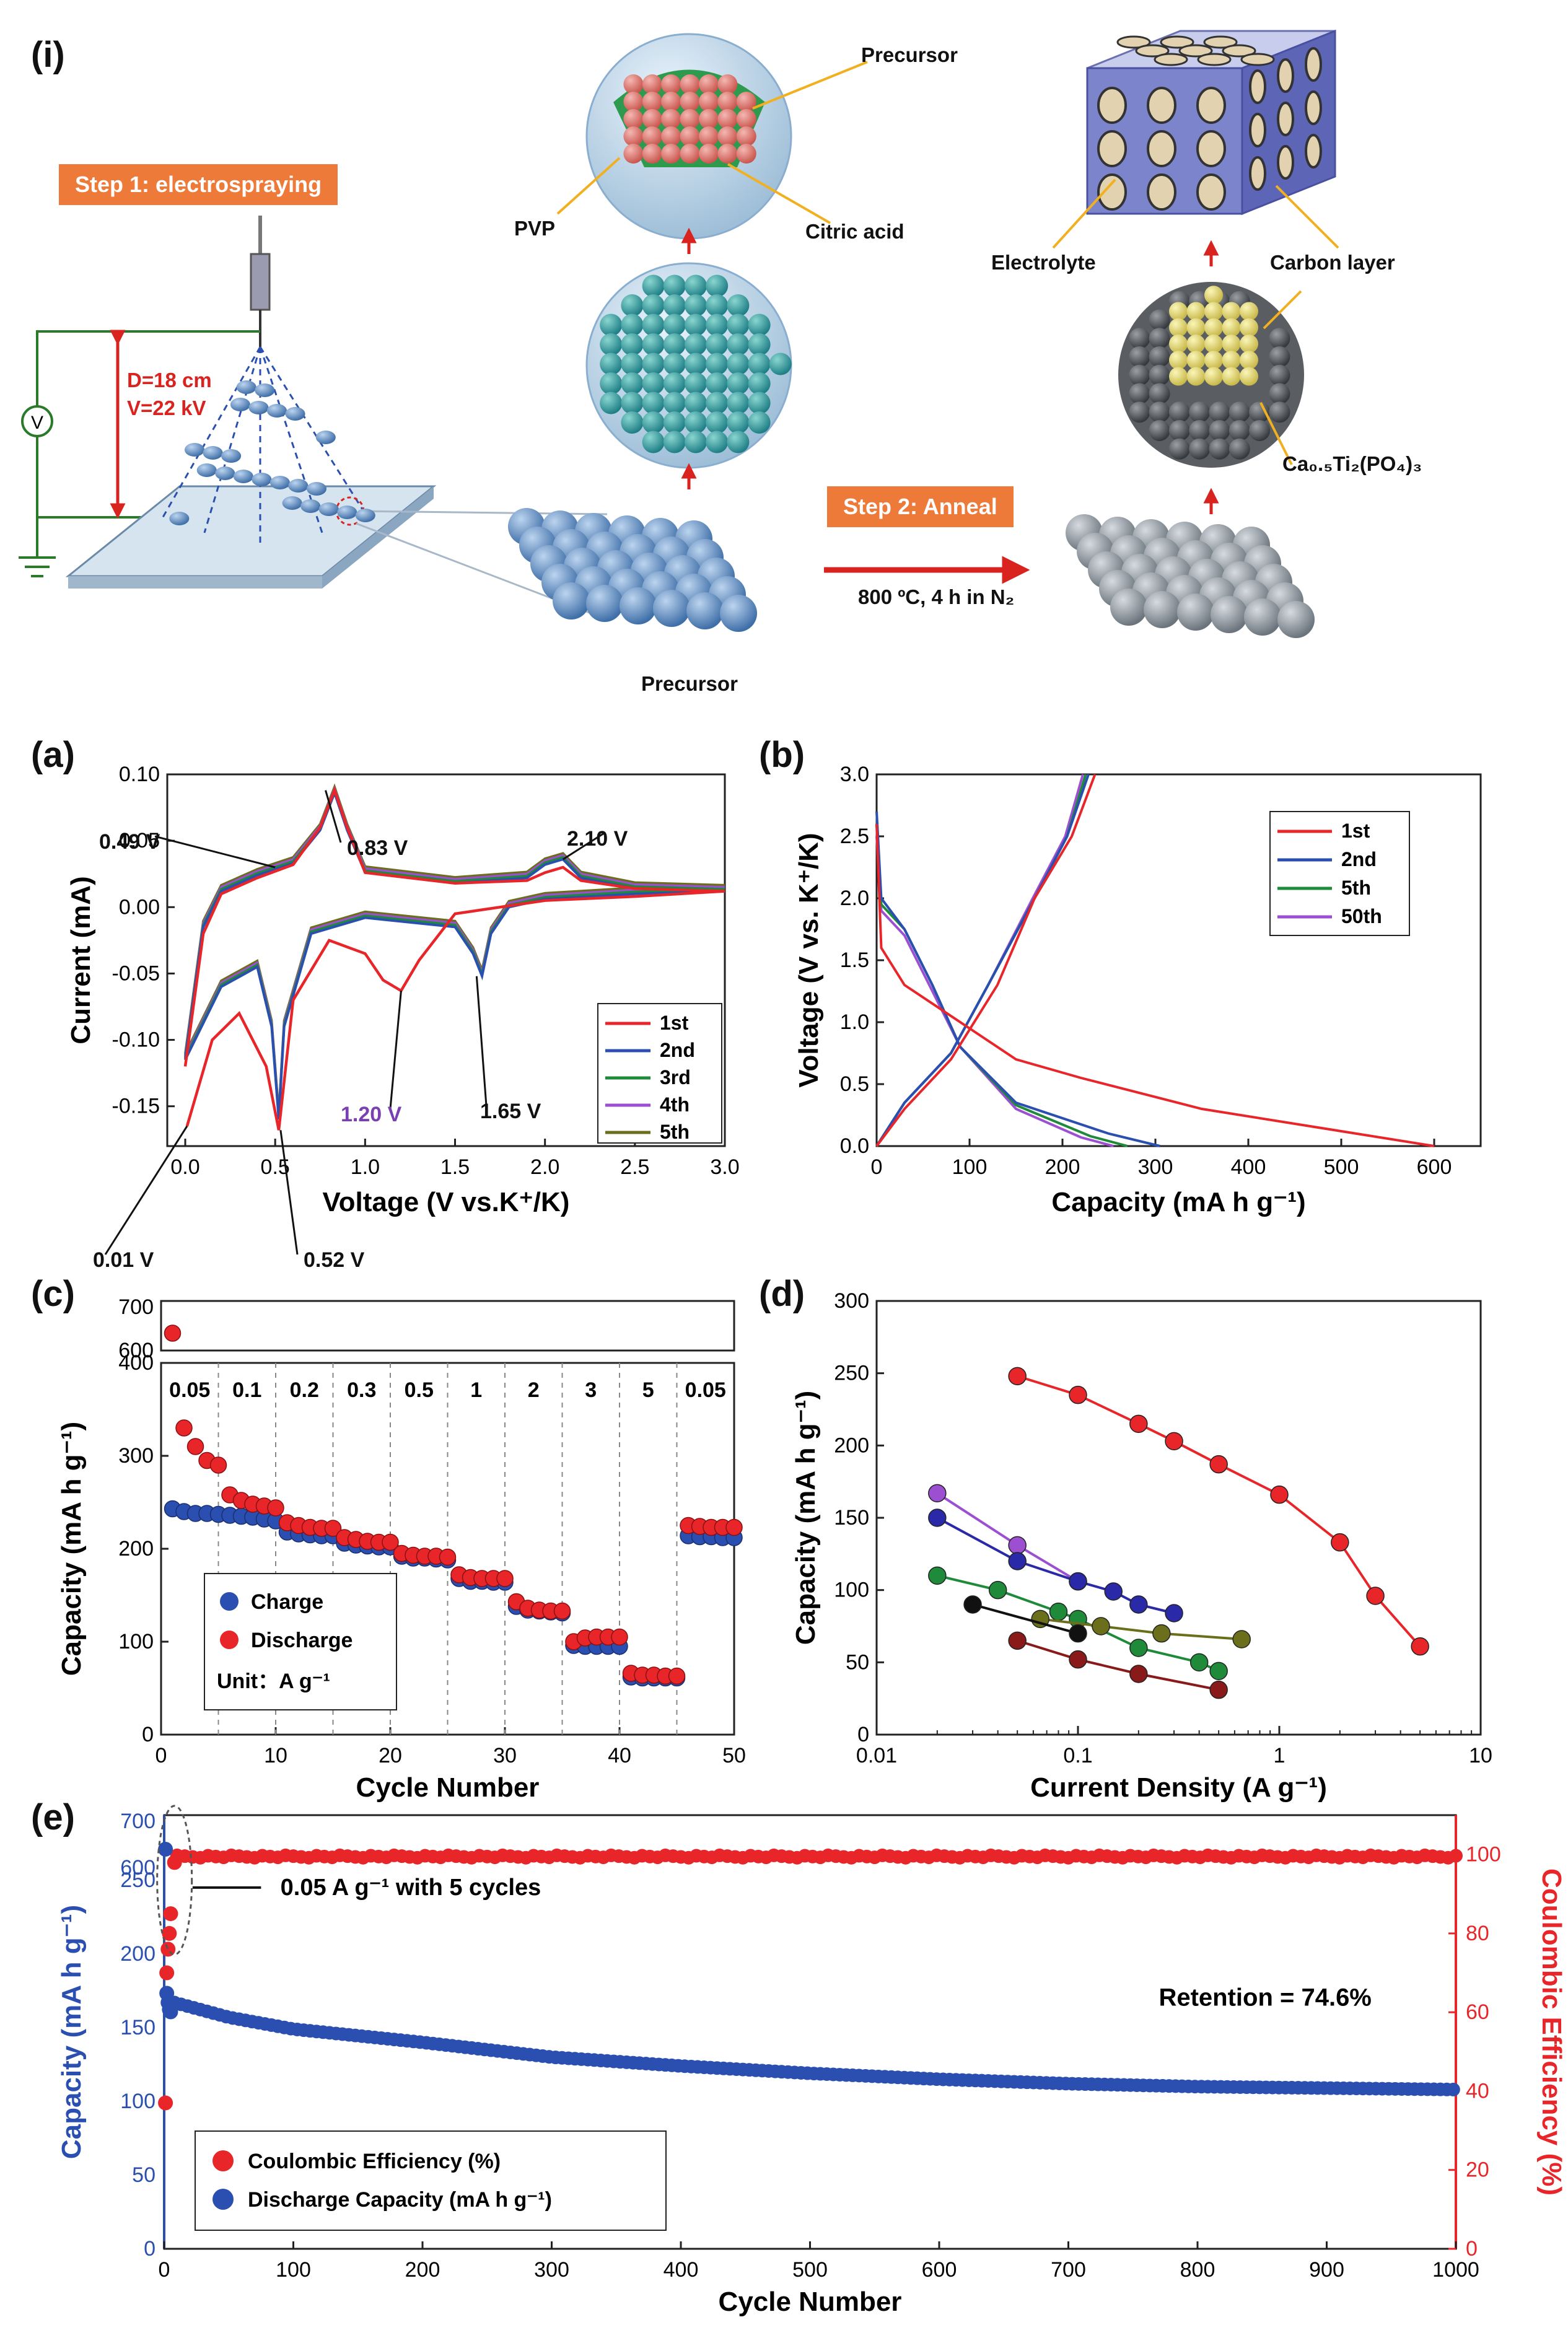  What do you see at coordinates (447, 1326) in the screenshot?
I see `plot-frame-break` at bounding box center [447, 1326].